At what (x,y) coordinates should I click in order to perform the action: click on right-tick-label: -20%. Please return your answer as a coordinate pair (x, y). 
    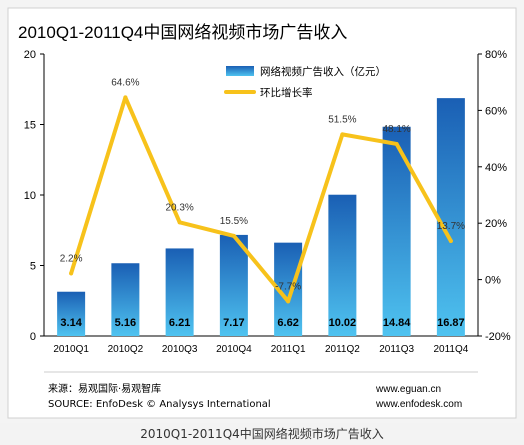
    Looking at the image, I should click on (498, 337).